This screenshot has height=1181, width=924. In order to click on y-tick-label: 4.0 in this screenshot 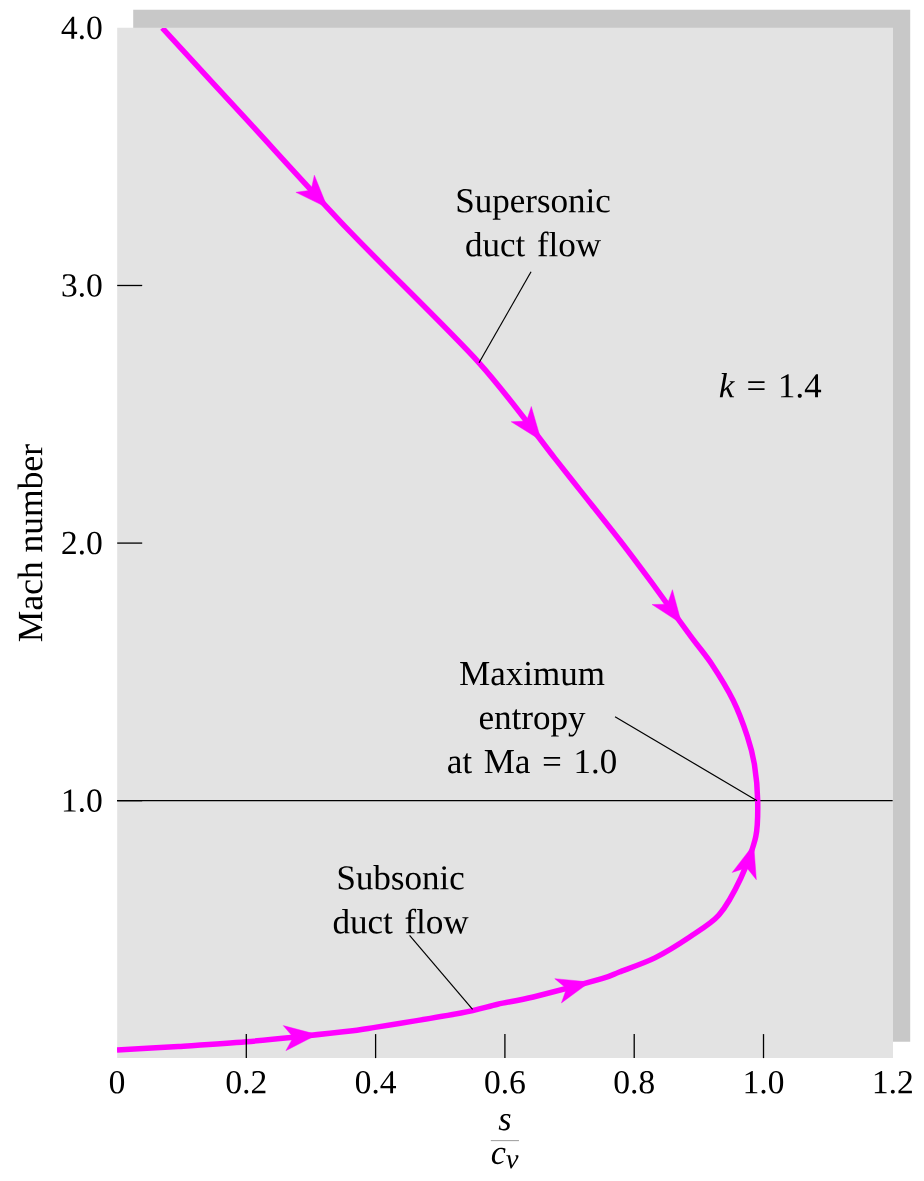, I will do `click(81, 28)`.